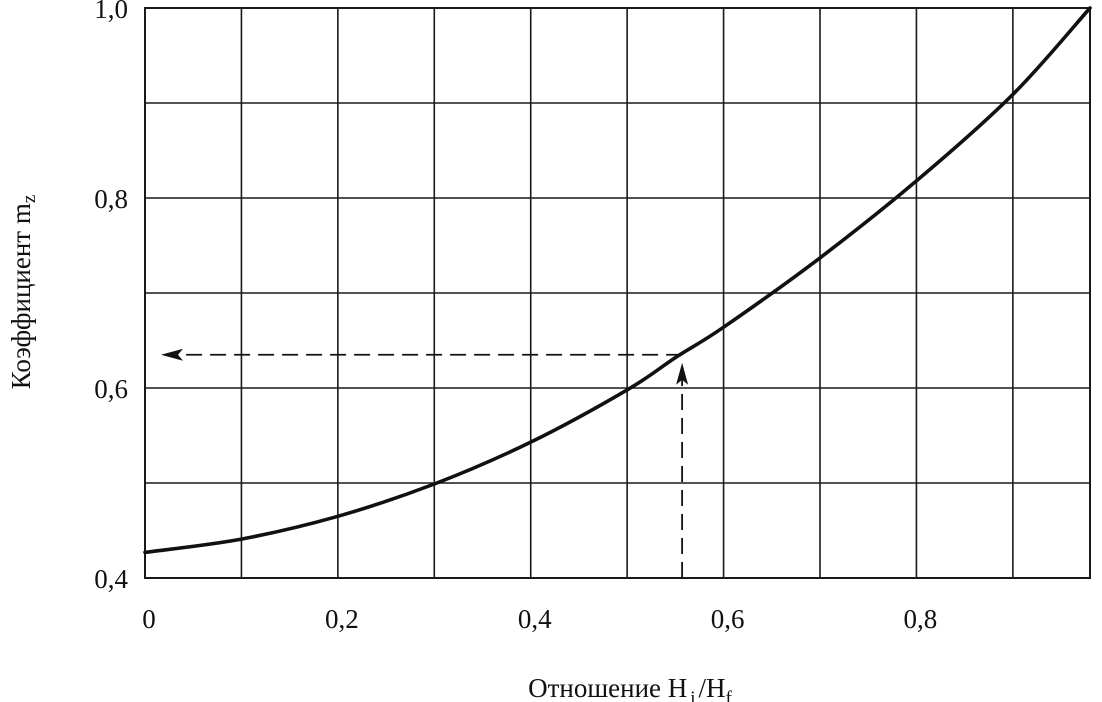  What do you see at coordinates (23, 292) in the screenshot?
I see `y-axis-label: Коэффициент mz` at bounding box center [23, 292].